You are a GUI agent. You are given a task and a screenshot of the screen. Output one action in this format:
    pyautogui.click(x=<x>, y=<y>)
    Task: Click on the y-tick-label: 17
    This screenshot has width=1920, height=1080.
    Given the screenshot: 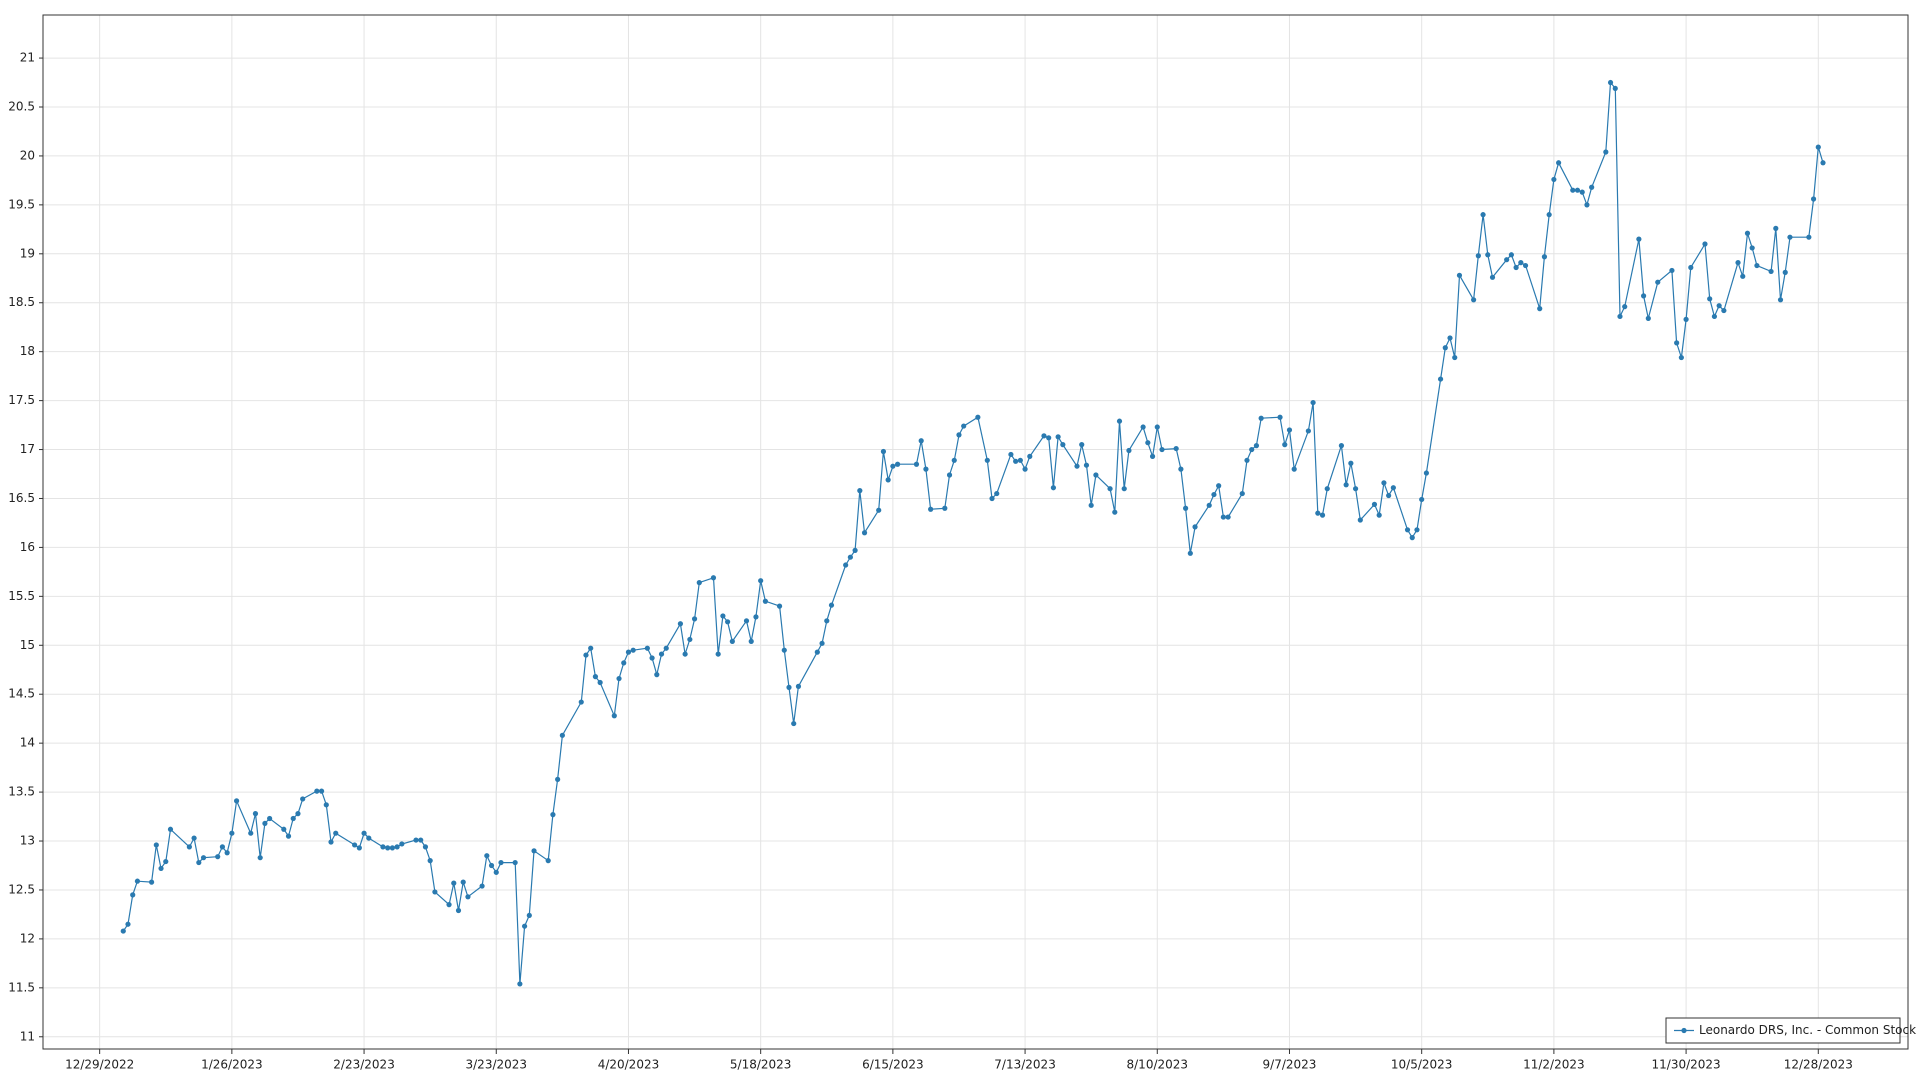 What is the action you would take?
    pyautogui.click(x=27, y=449)
    